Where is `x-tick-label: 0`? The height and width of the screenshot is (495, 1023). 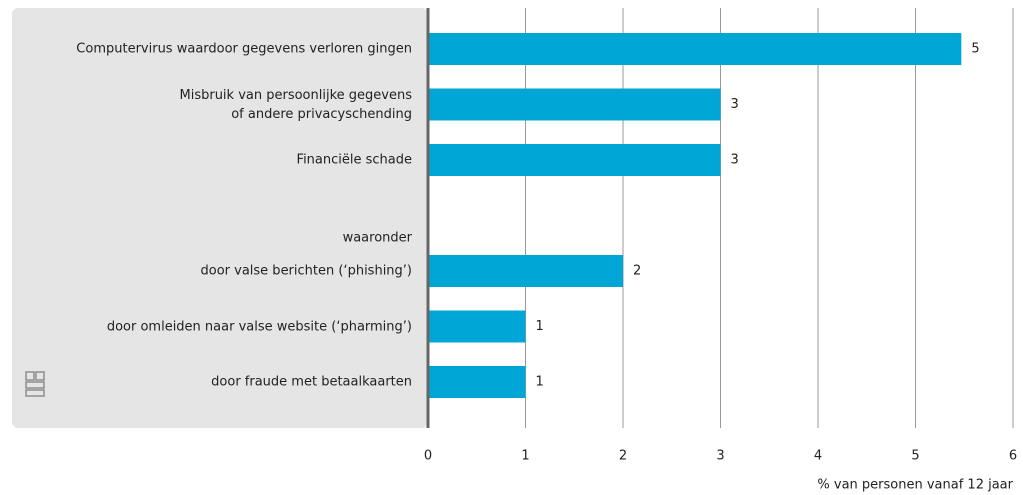 x-tick-label: 0 is located at coordinates (428, 456).